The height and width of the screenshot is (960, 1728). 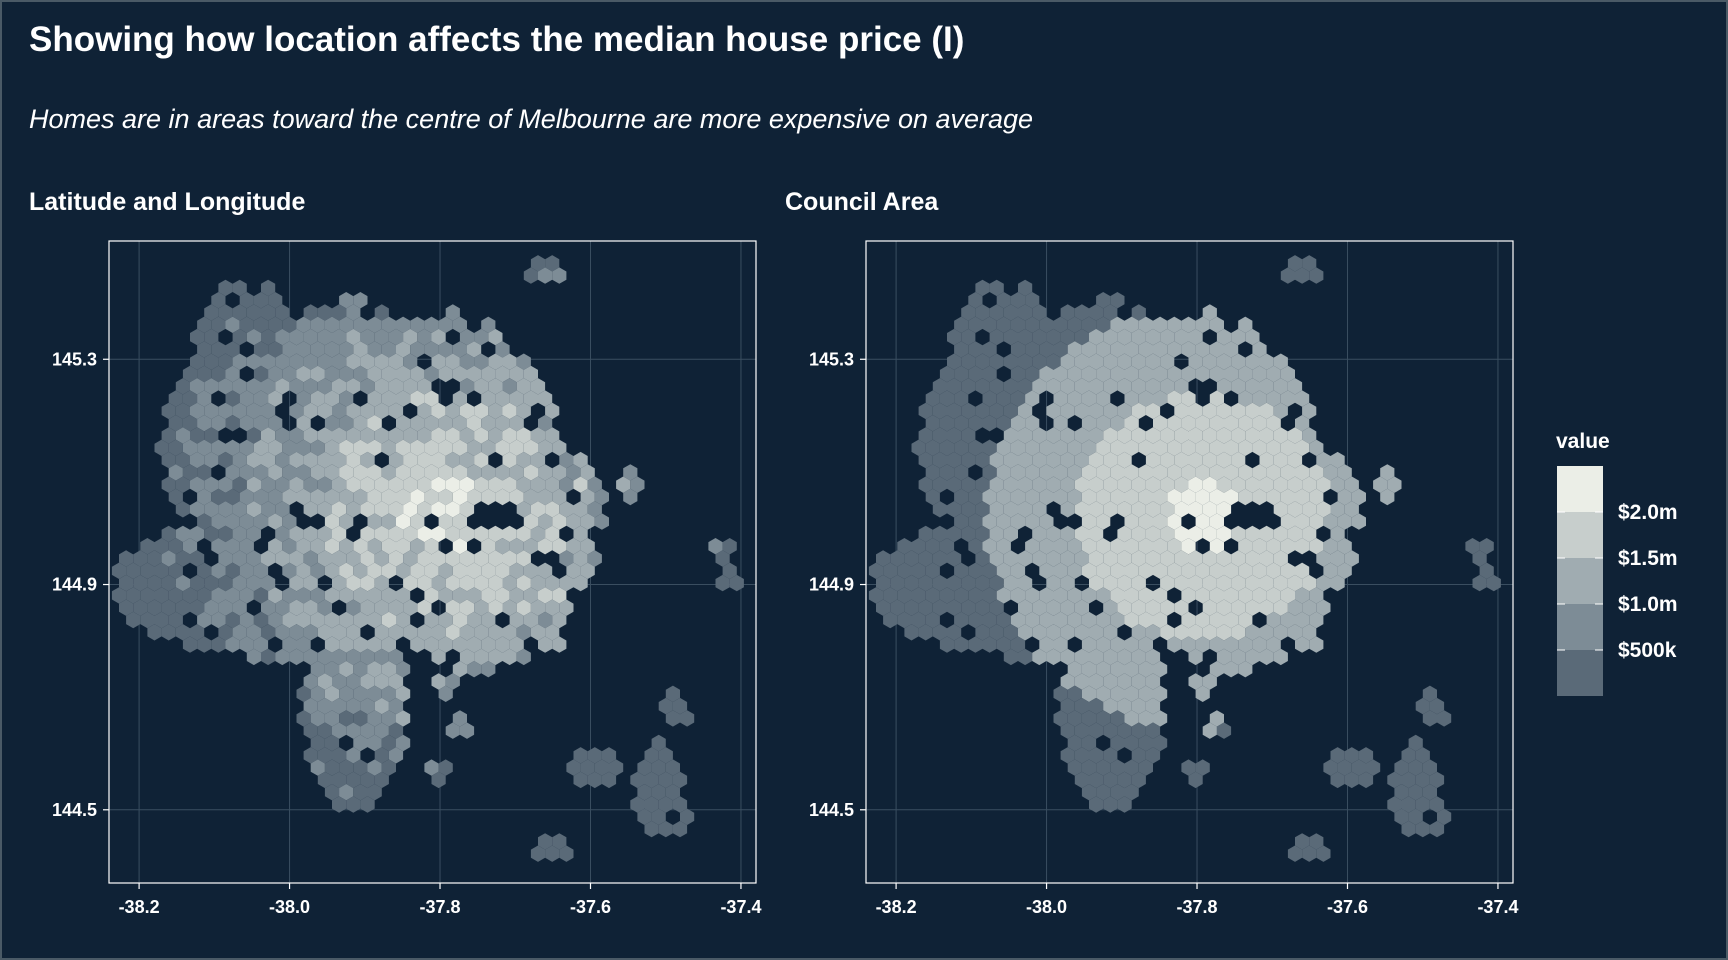 I want to click on panel-title-latlon: Latitude and Longitude, so click(x=167, y=202).